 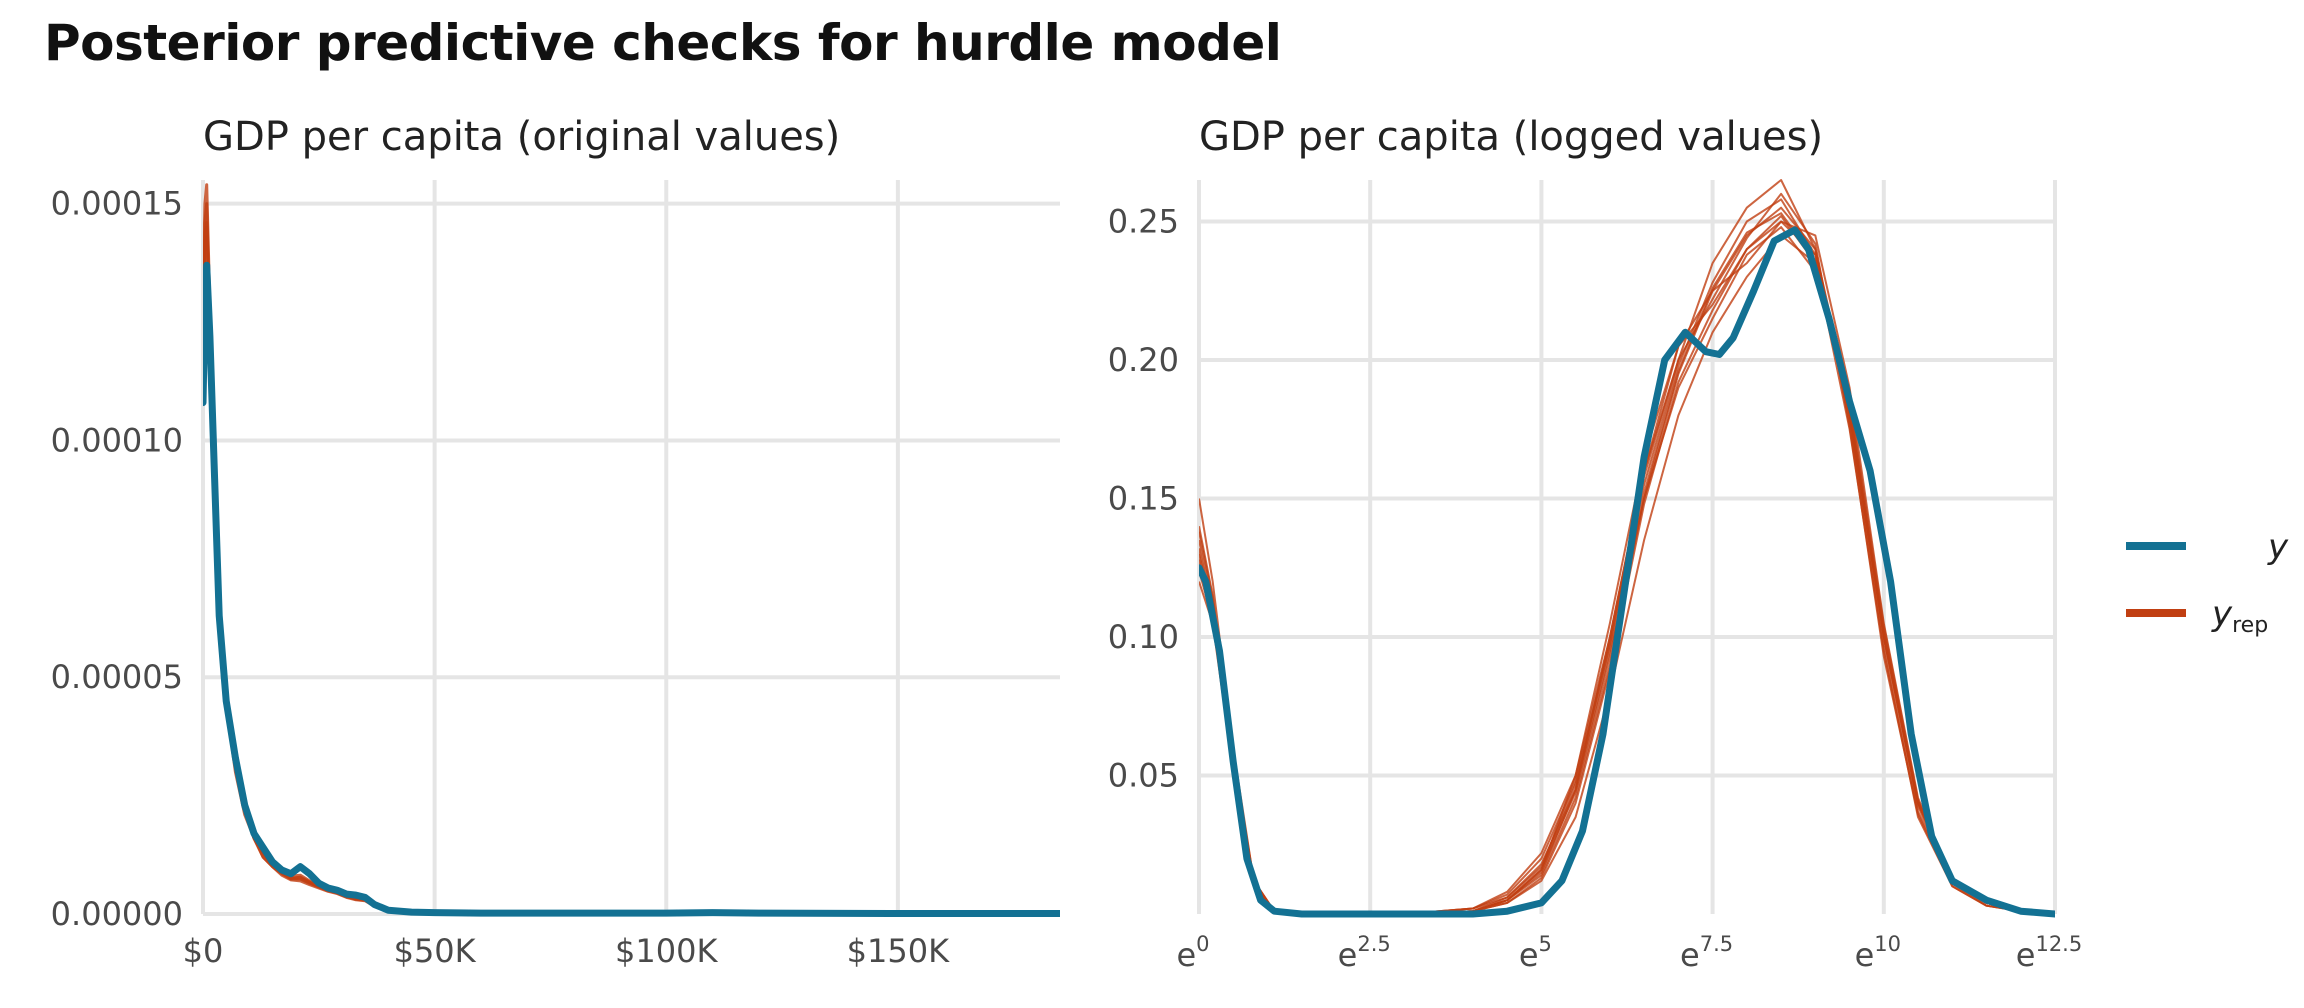 What do you see at coordinates (1143, 637) in the screenshot?
I see `y-tick-label: 0.10` at bounding box center [1143, 637].